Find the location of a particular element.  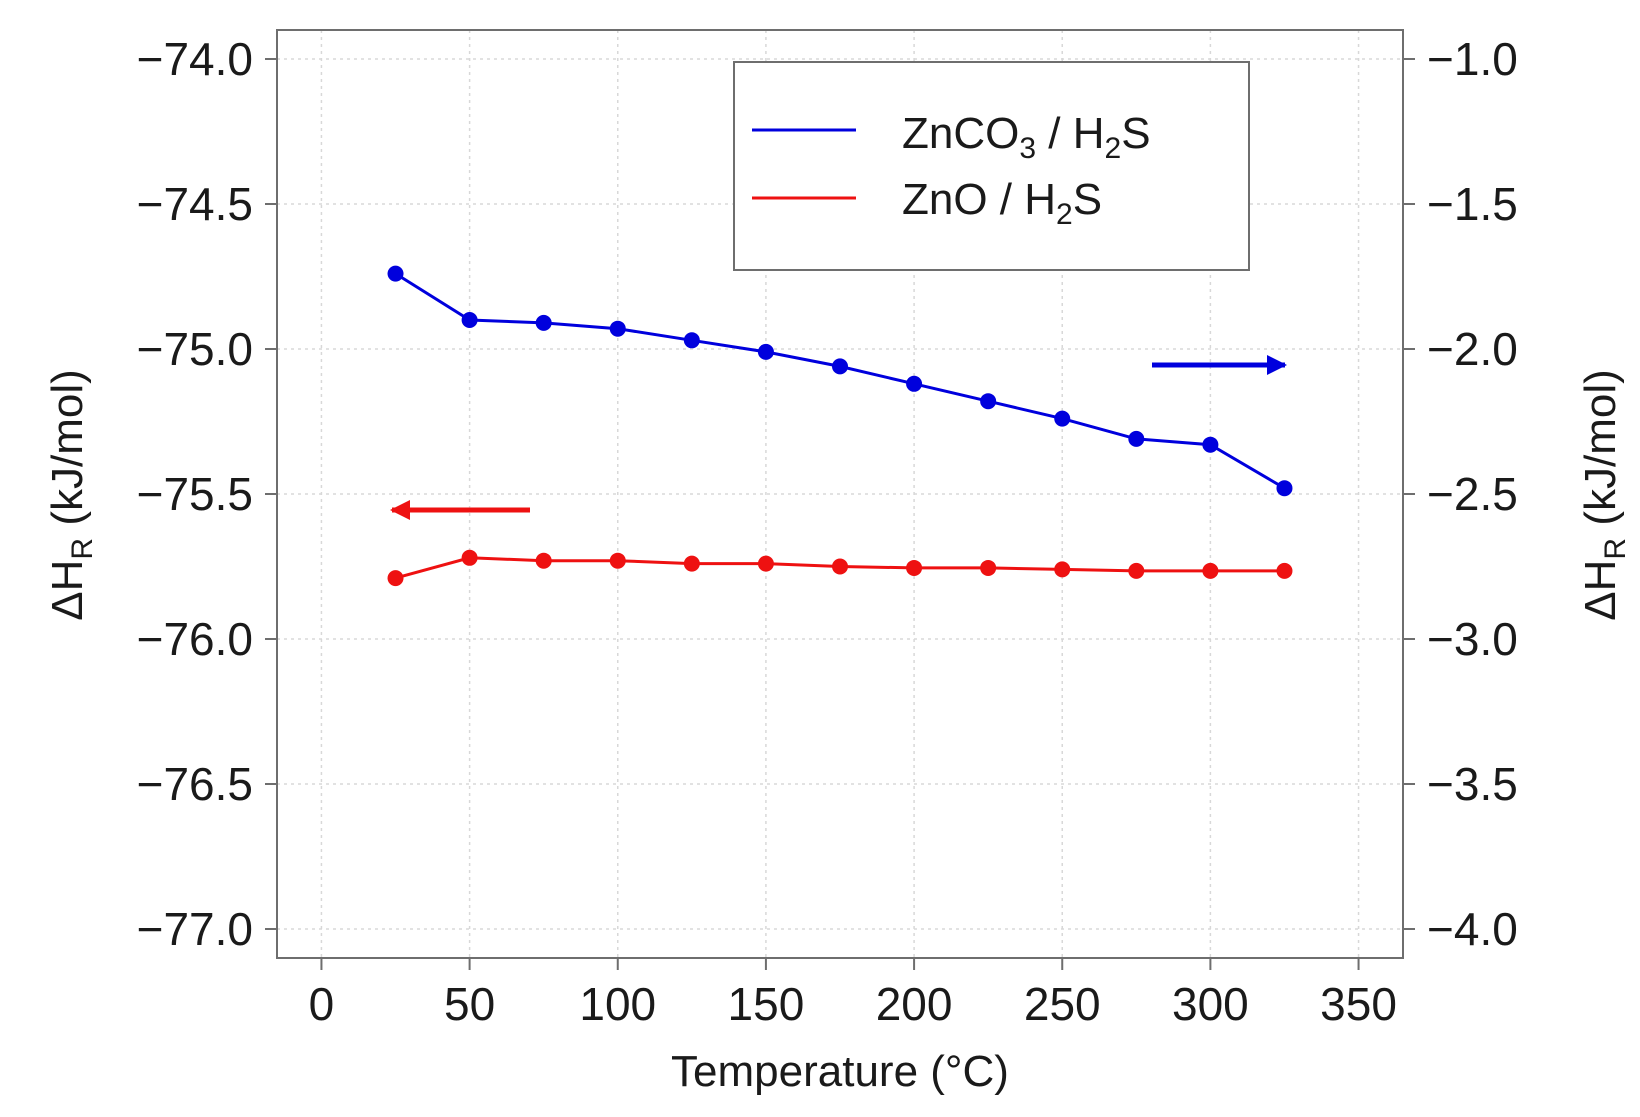

y-left-main: ΔH is located at coordinates (67, 590).